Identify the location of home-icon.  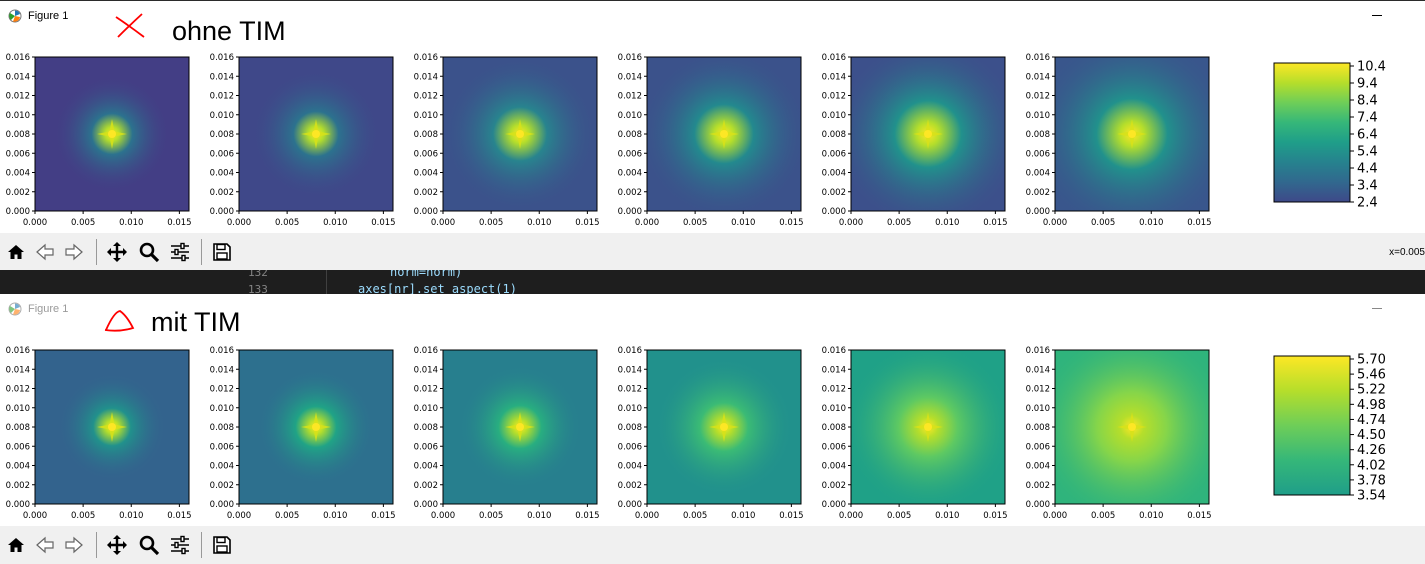
(16, 545).